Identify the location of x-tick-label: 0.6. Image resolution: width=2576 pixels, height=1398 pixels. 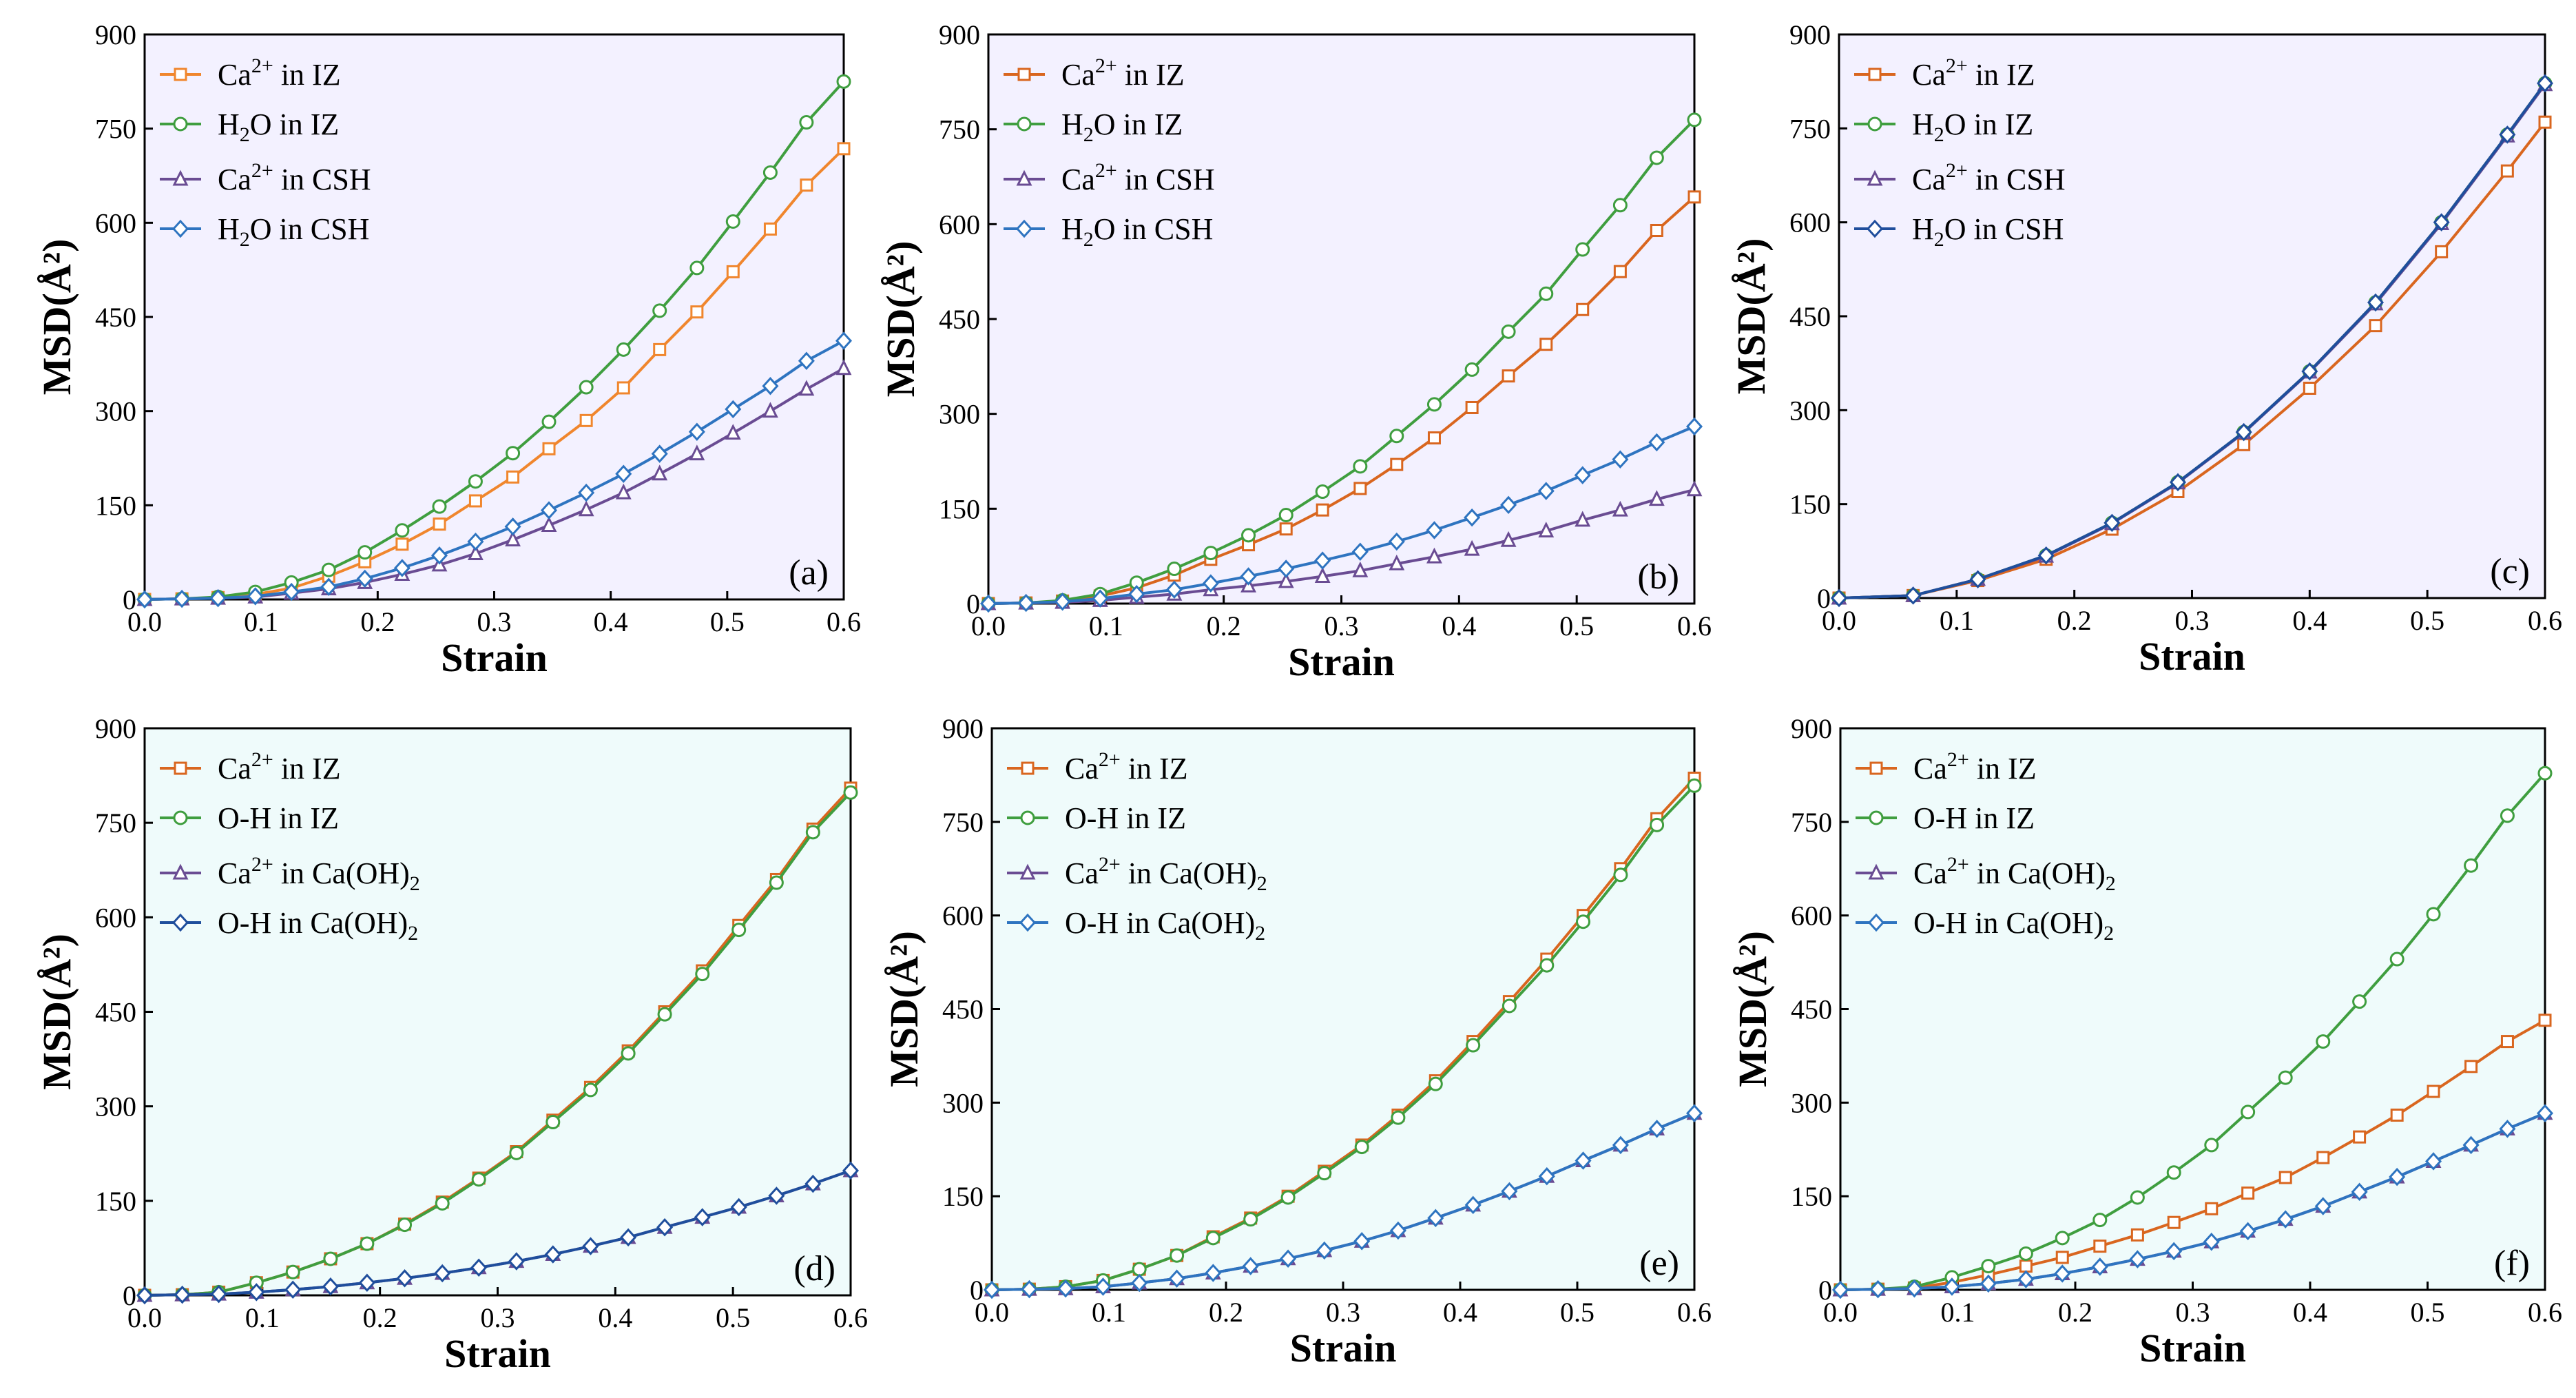
(1694, 625).